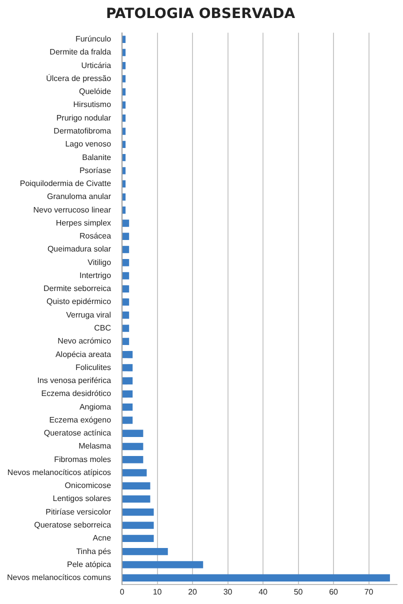  What do you see at coordinates (89, 564) in the screenshot?
I see `y-tick-label: Pele atópica` at bounding box center [89, 564].